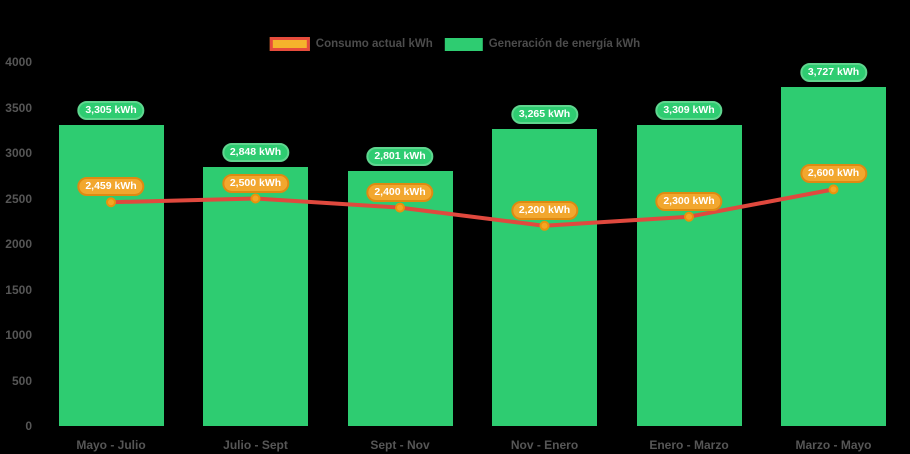 Image resolution: width=910 pixels, height=454 pixels. What do you see at coordinates (255, 183) in the screenshot?
I see `consumption-value-label: 2,500 kWh` at bounding box center [255, 183].